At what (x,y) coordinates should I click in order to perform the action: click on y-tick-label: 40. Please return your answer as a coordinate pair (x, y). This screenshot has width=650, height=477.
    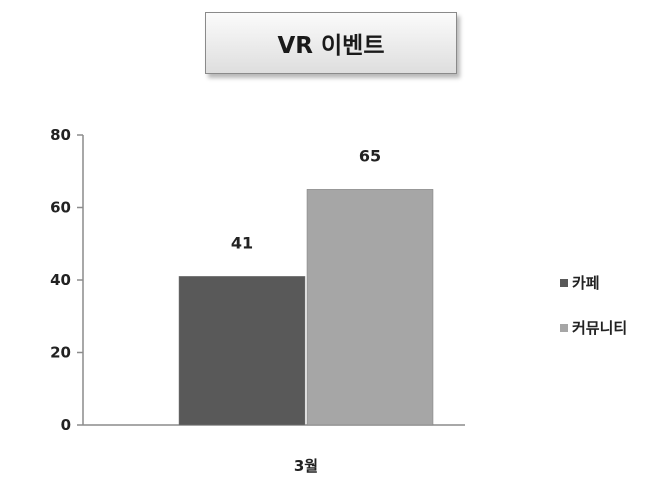
    Looking at the image, I should click on (60, 280).